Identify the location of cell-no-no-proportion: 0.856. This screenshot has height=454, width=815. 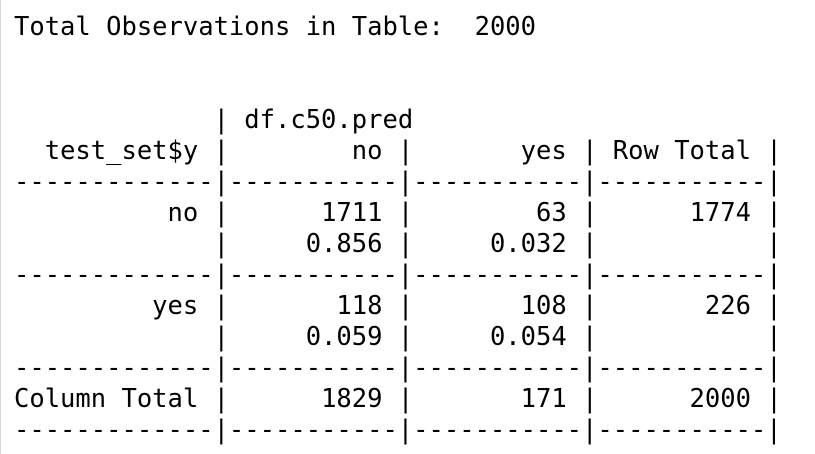
(344, 244).